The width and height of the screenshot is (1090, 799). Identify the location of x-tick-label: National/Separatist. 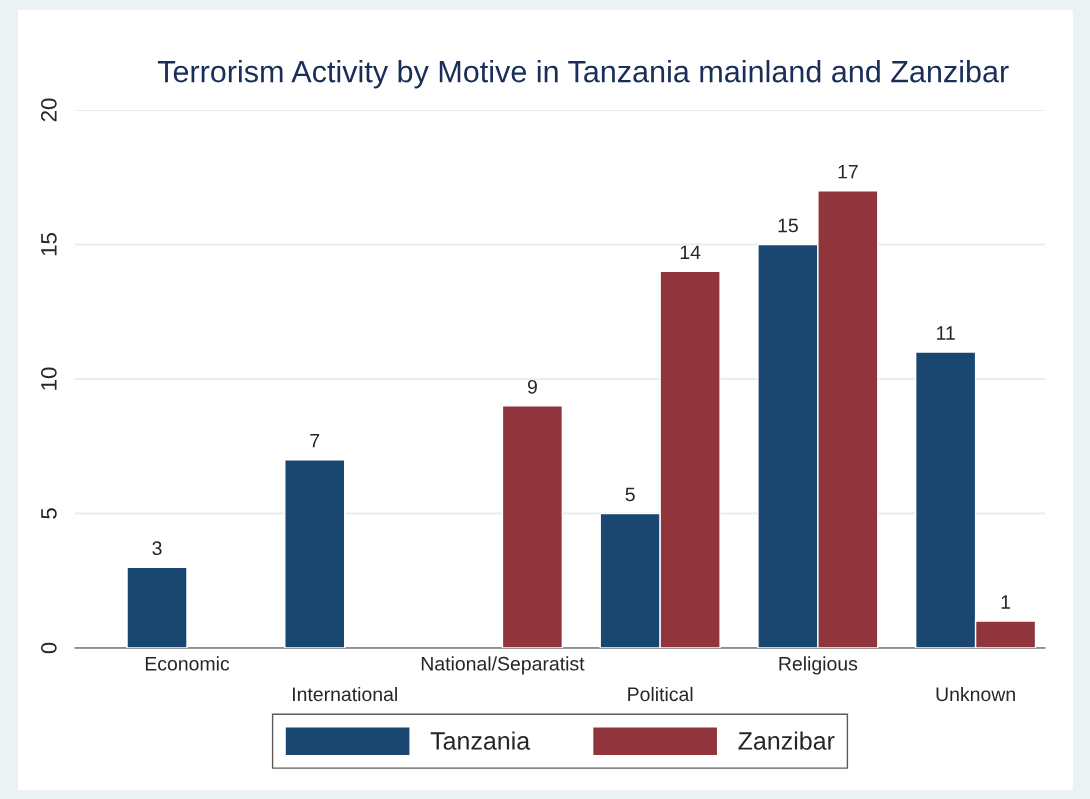
(503, 665).